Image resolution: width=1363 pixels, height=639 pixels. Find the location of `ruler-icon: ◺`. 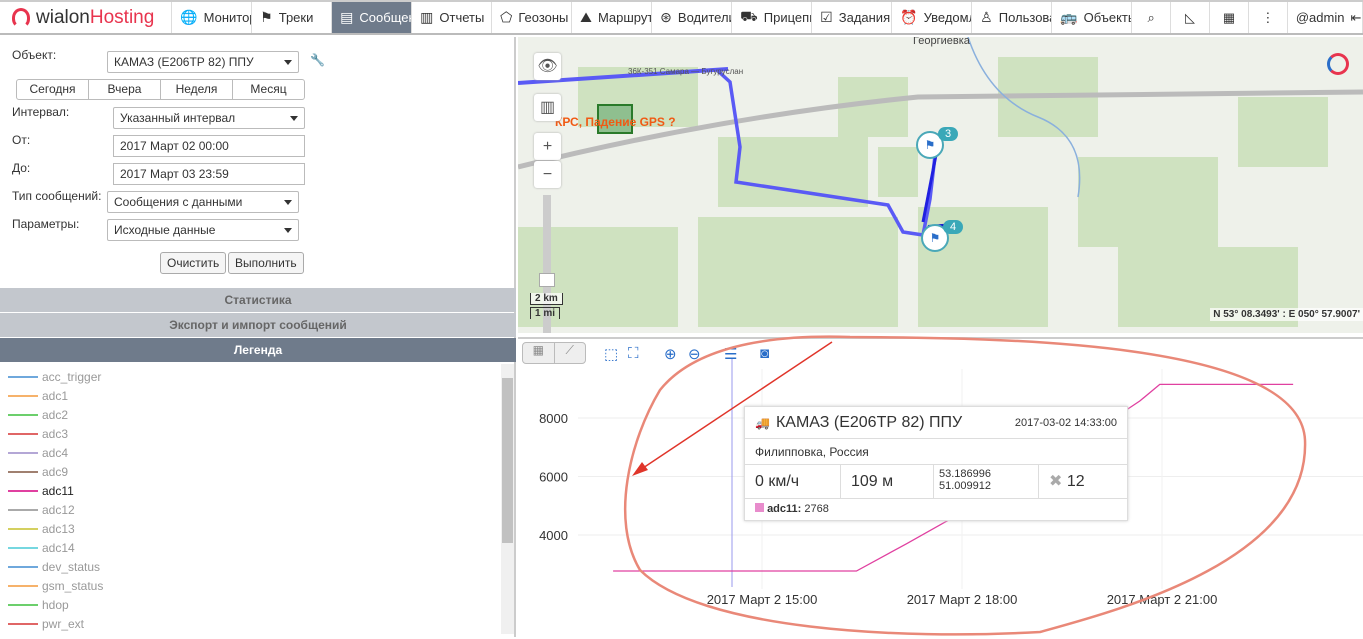

ruler-icon: ◺ is located at coordinates (1190, 18).